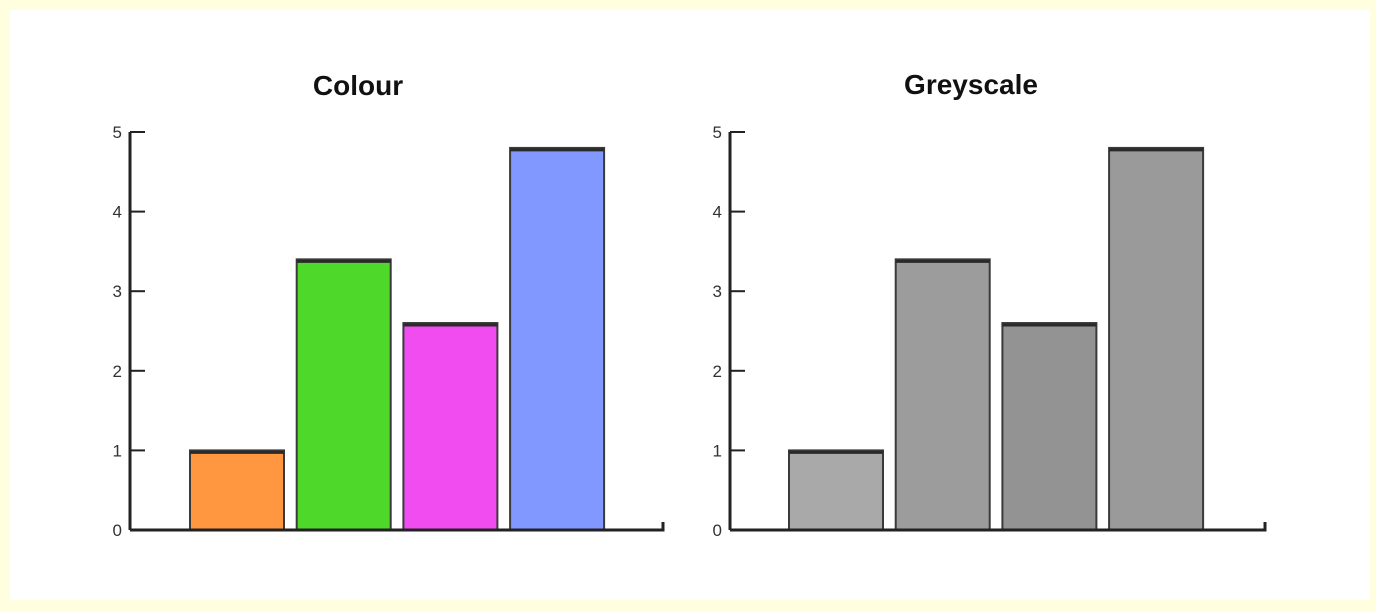 The width and height of the screenshot is (1376, 612). Describe the element at coordinates (358, 85) in the screenshot. I see `chart-title: Colour` at that location.